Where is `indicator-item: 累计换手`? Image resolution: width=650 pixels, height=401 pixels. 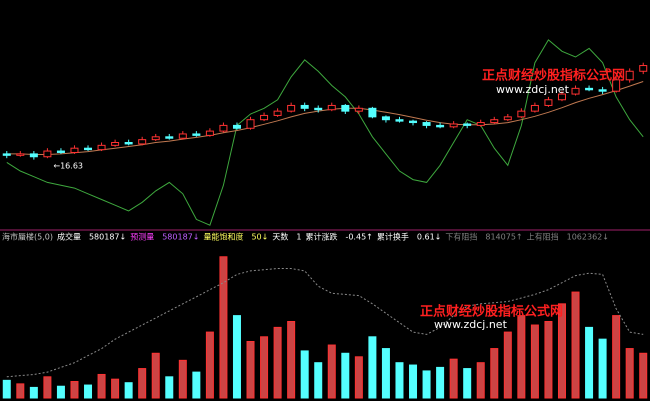 indicator-item: 累计换手 is located at coordinates (393, 237).